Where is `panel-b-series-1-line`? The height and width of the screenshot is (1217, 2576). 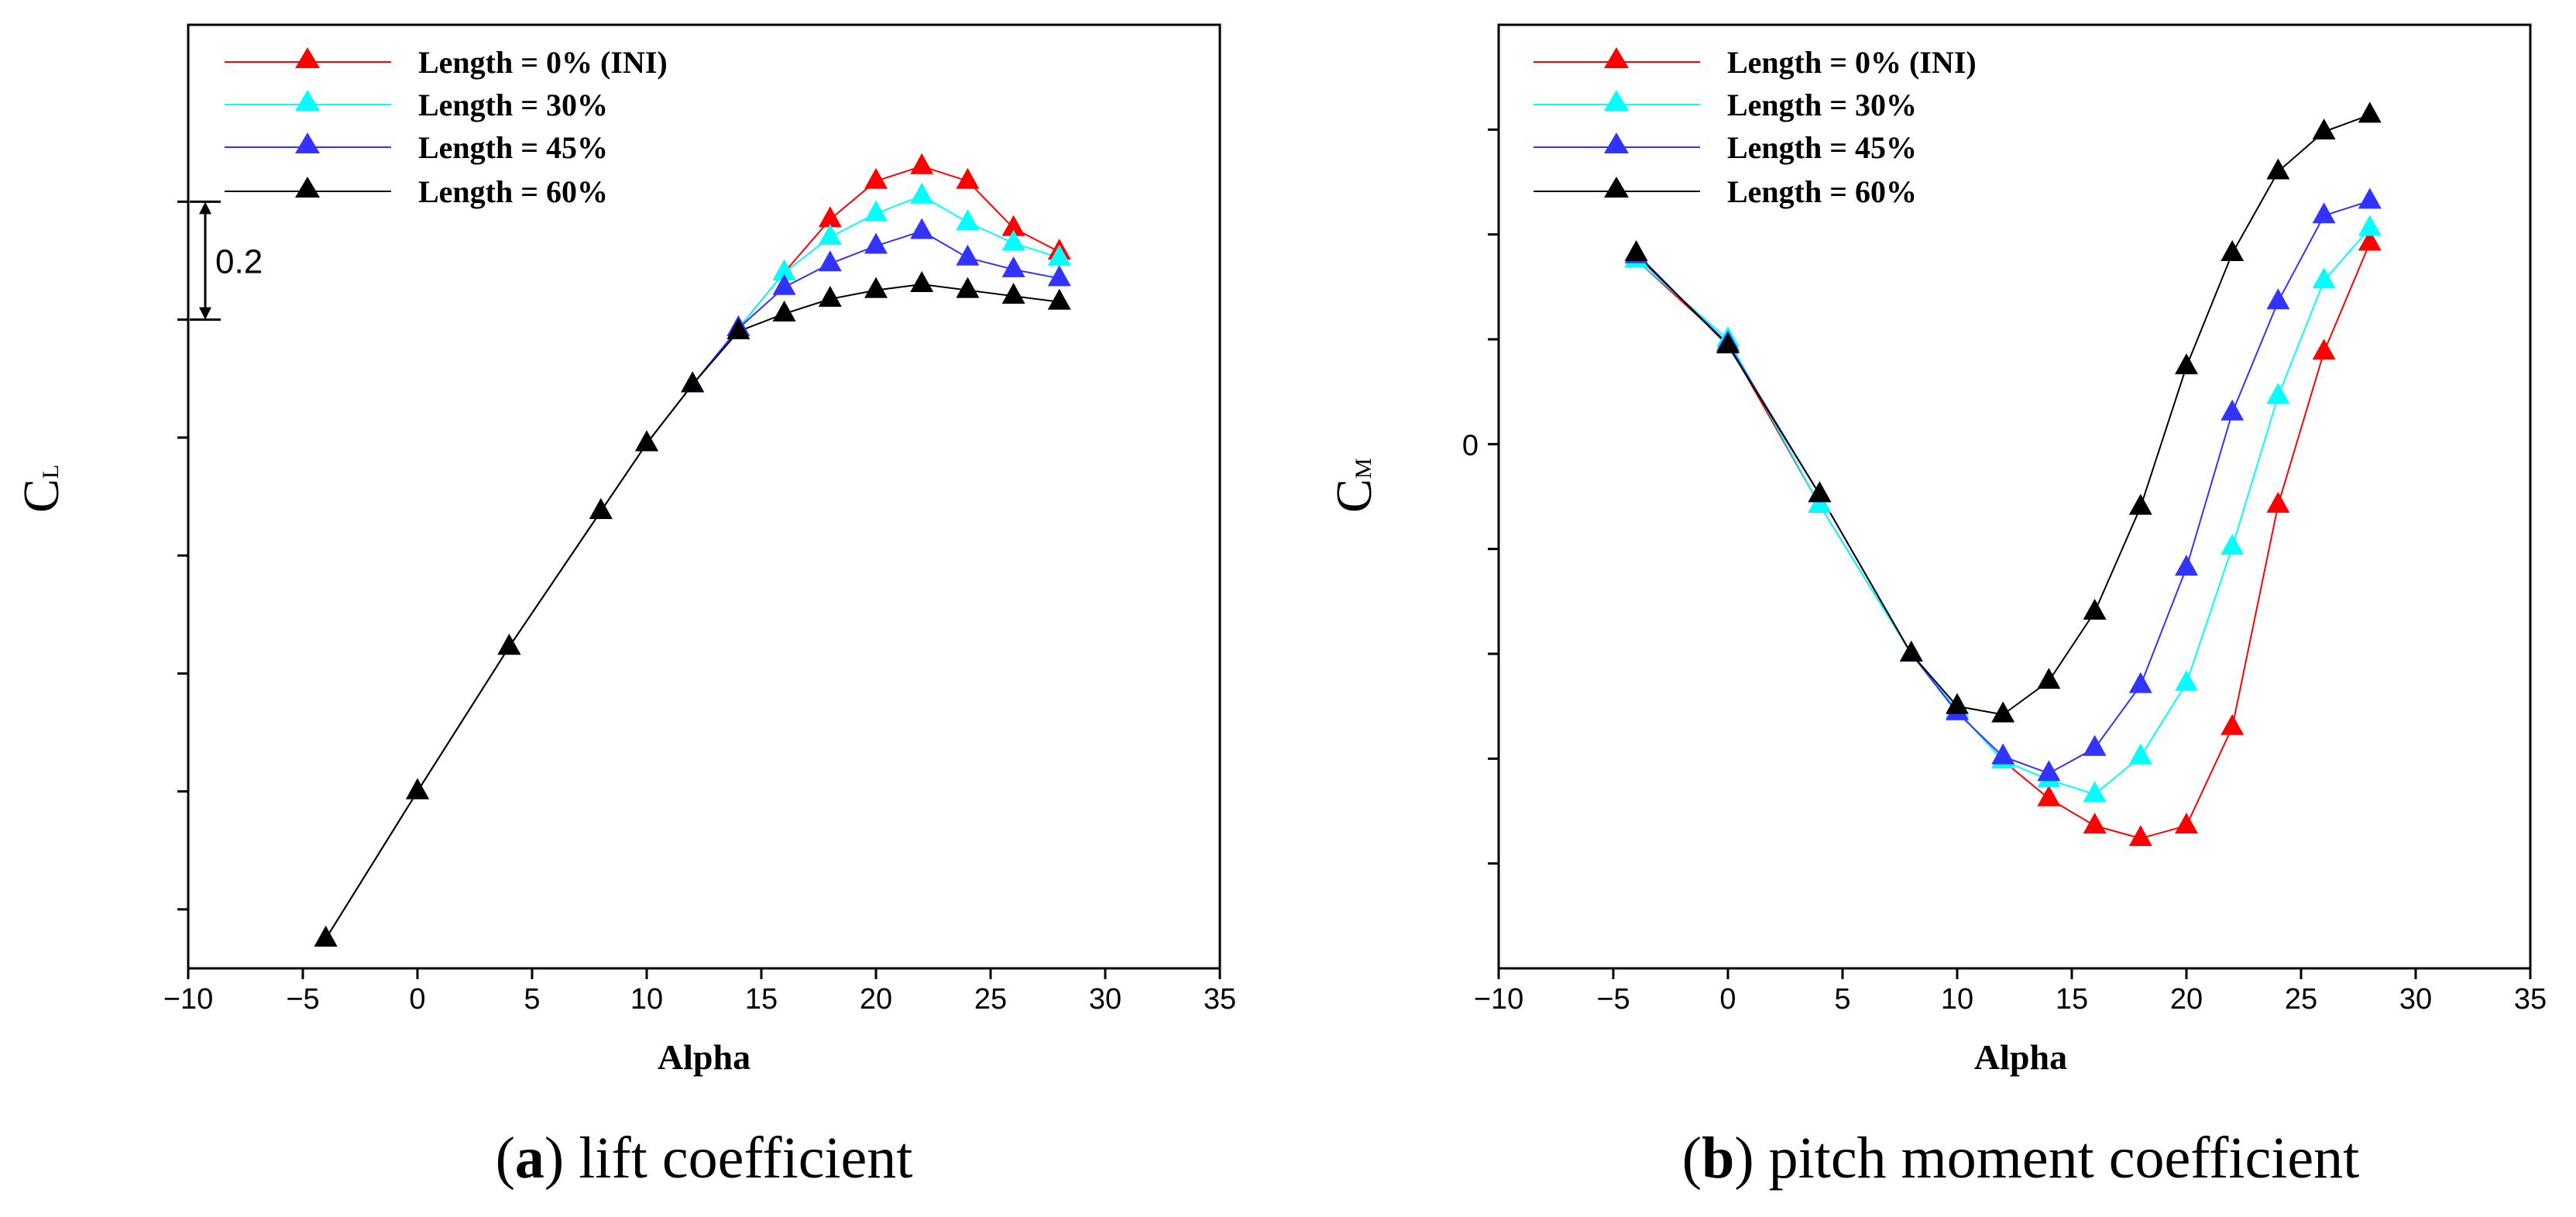
panel-b-series-1-line is located at coordinates (2003, 511).